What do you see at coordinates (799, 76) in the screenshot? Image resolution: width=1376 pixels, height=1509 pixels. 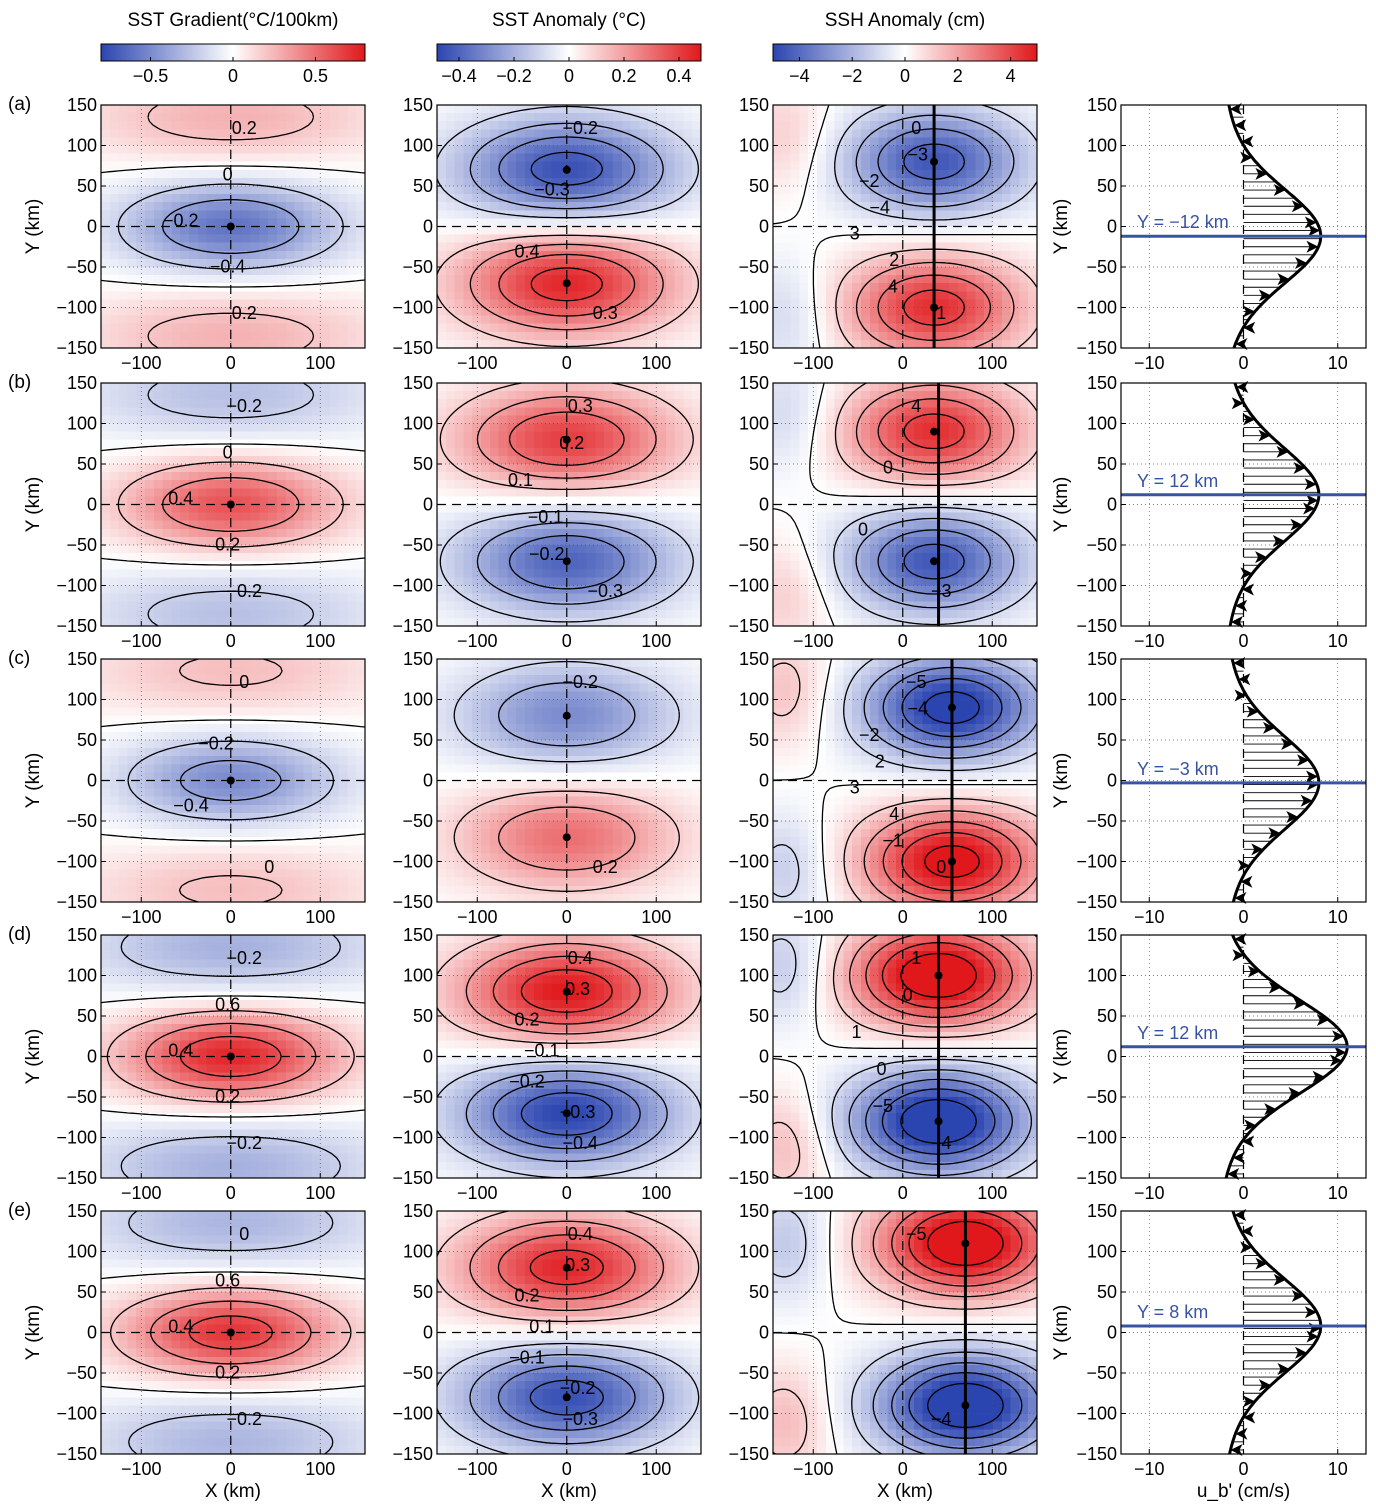 I see `colorbar-tick-label: −4` at bounding box center [799, 76].